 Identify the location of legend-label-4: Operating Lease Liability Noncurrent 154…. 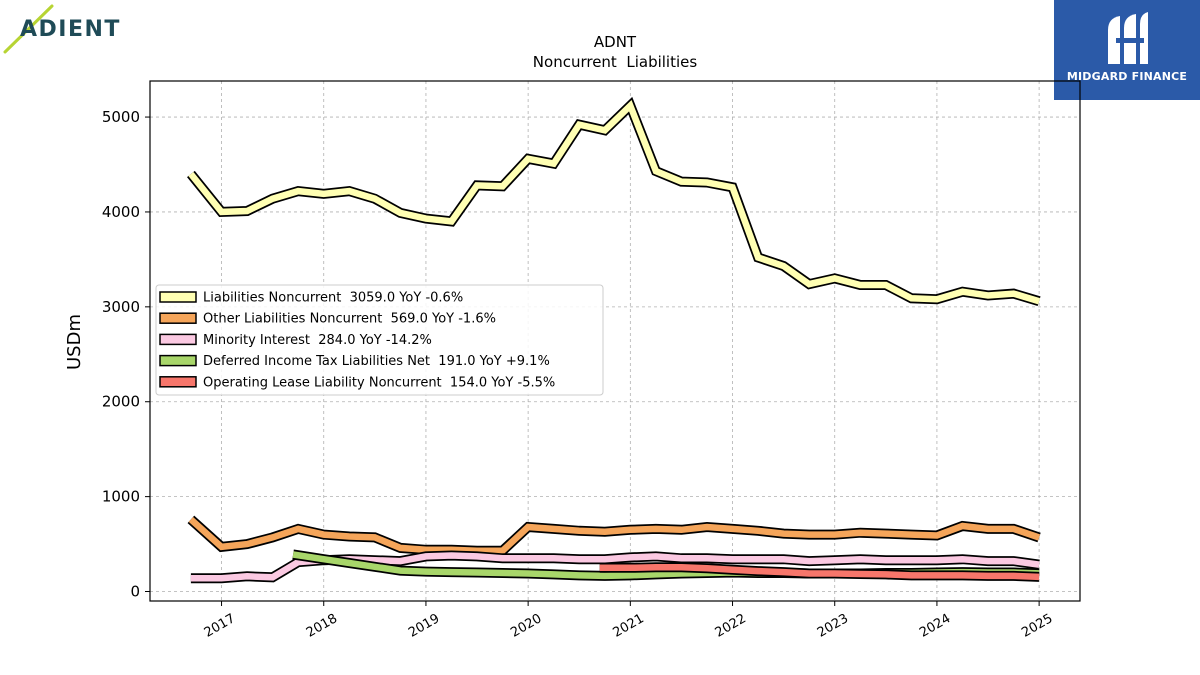
(379, 382).